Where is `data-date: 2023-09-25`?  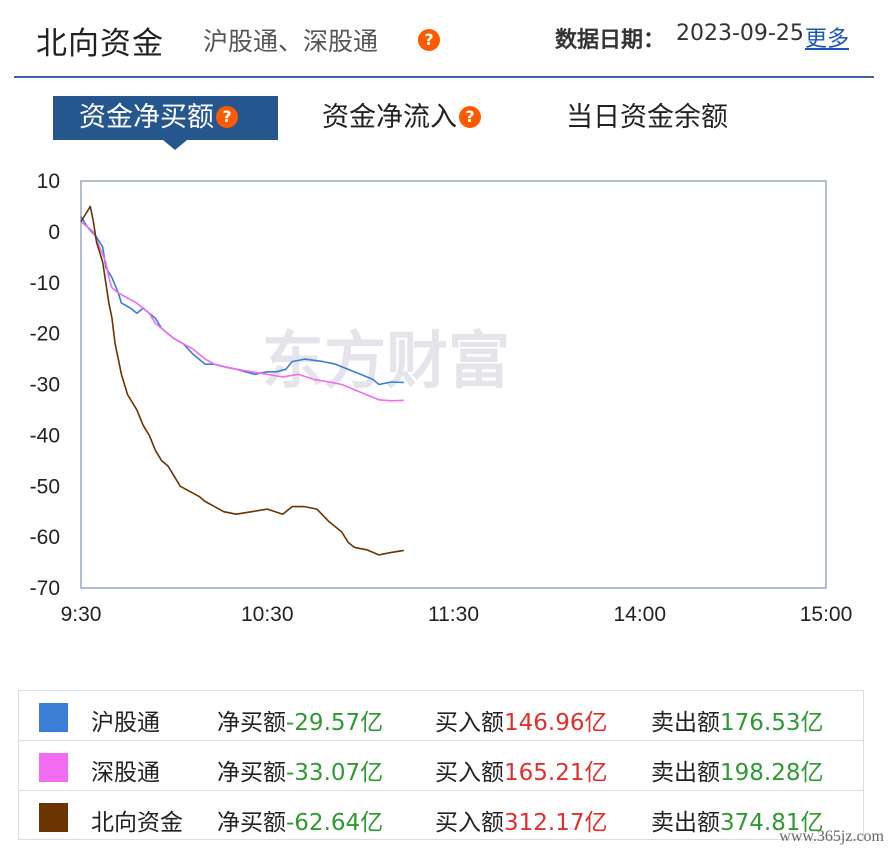 data-date: 2023-09-25 is located at coordinates (740, 33).